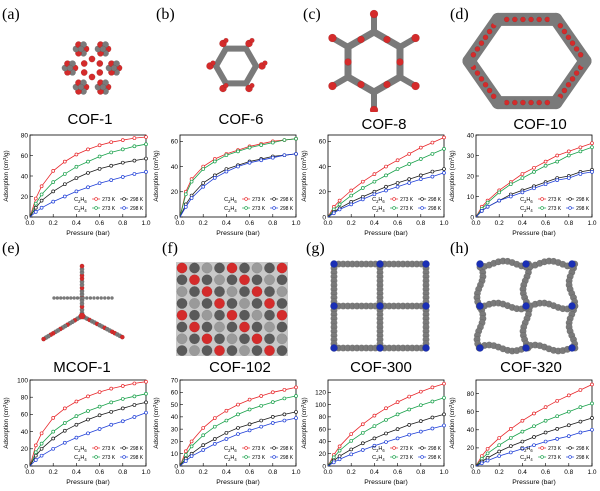 The height and width of the screenshot is (491, 600). What do you see at coordinates (80, 449) in the screenshot?
I see `legend-c2h6-label: C2H6` at bounding box center [80, 449].